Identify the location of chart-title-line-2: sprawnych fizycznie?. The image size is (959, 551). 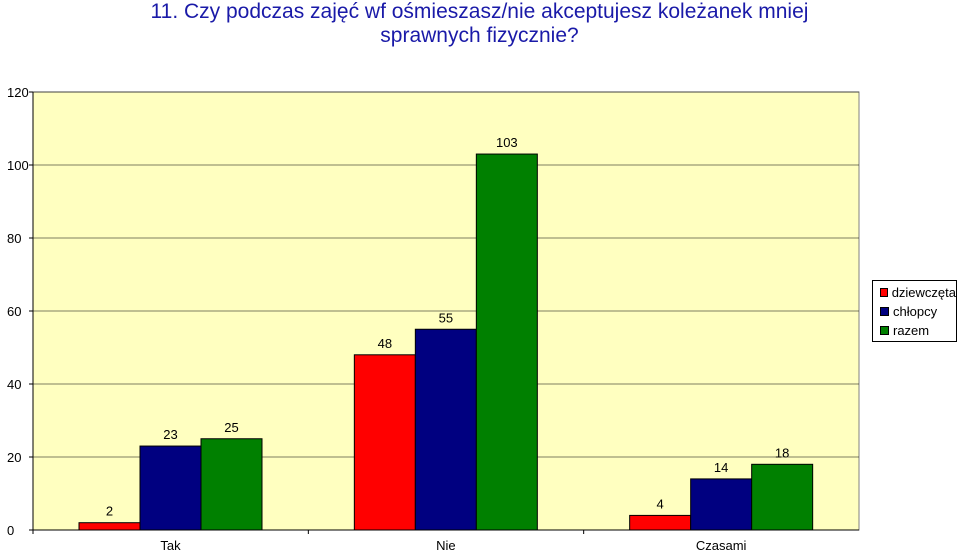
(479, 35).